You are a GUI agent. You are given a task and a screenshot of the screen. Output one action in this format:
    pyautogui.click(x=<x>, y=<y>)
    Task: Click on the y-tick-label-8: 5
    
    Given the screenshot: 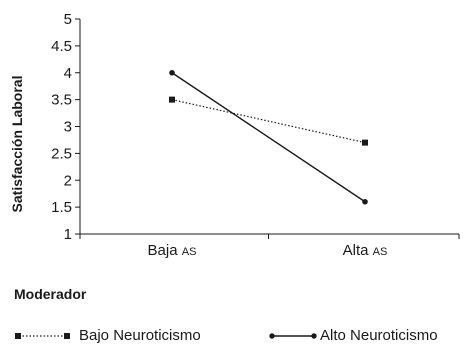 What is the action you would take?
    pyautogui.click(x=68, y=19)
    